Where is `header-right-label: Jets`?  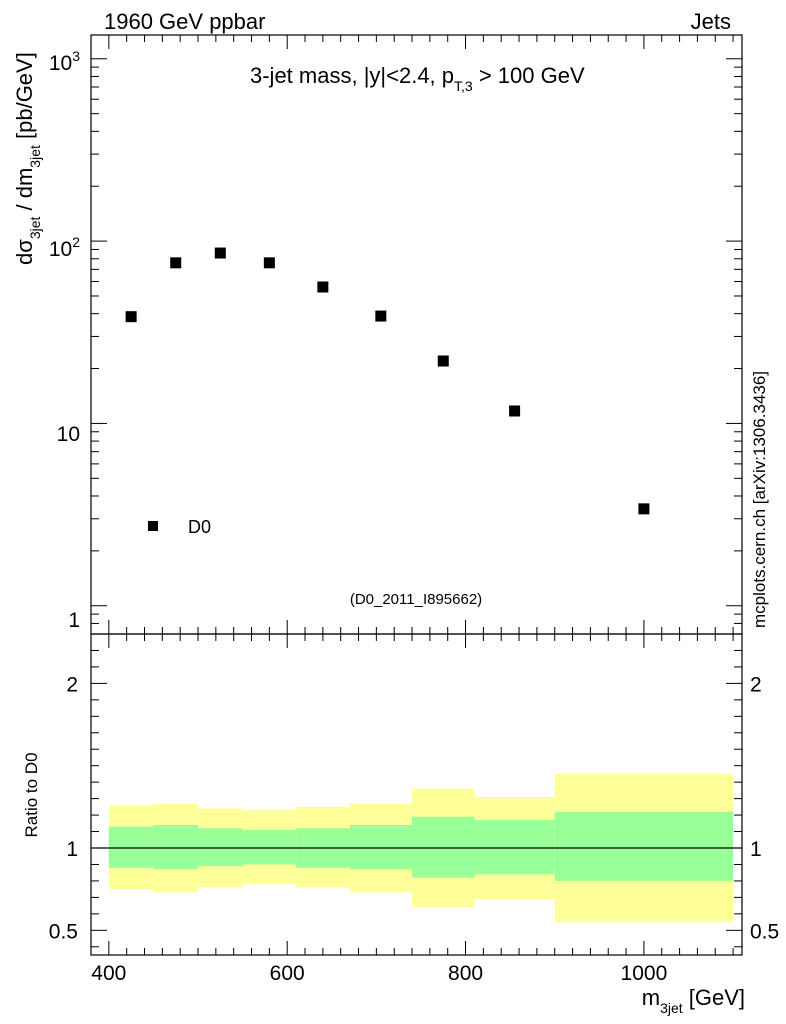 header-right-label: Jets is located at coordinates (711, 21).